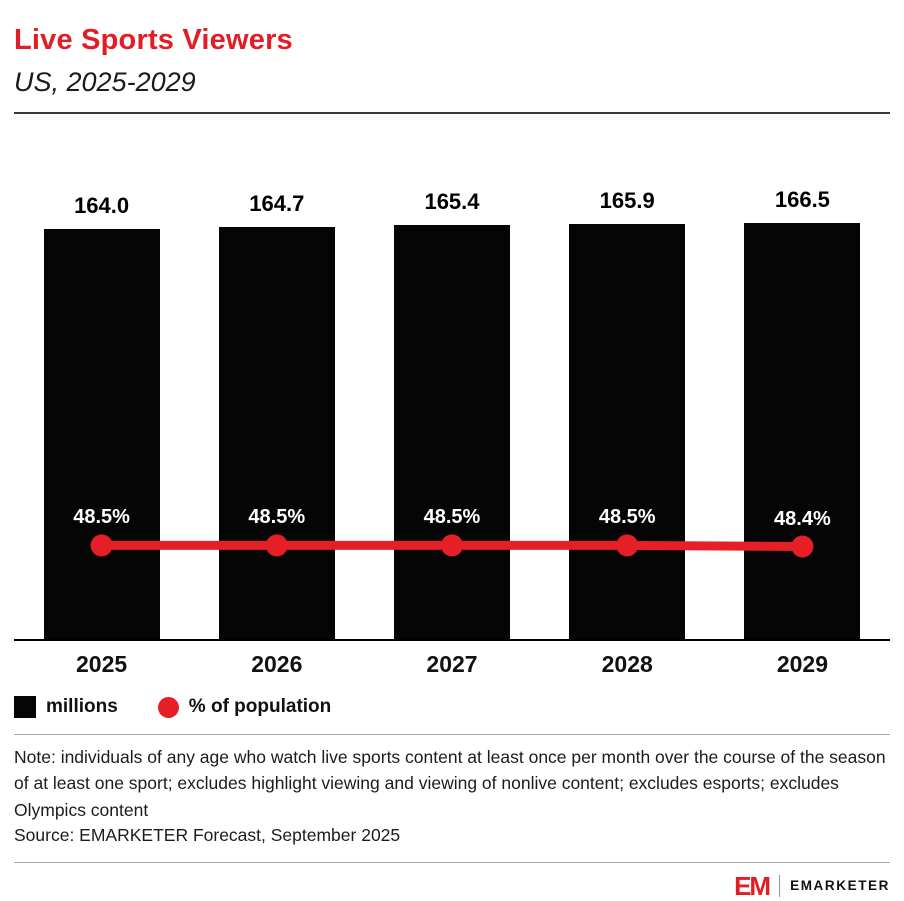 The height and width of the screenshot is (901, 904). Describe the element at coordinates (452, 201) in the screenshot. I see `bar-value-label: 165.4` at that location.